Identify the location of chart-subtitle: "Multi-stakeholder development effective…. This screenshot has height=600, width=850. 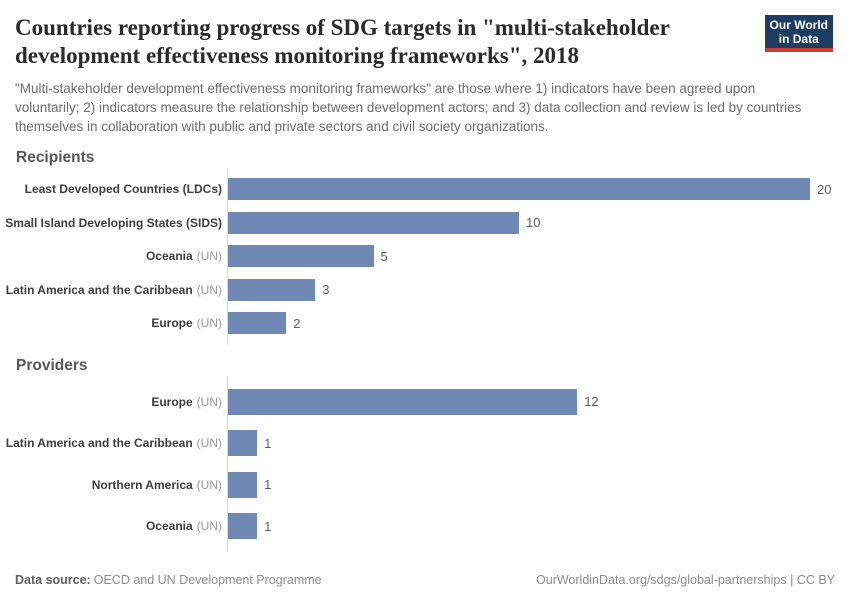
(408, 108).